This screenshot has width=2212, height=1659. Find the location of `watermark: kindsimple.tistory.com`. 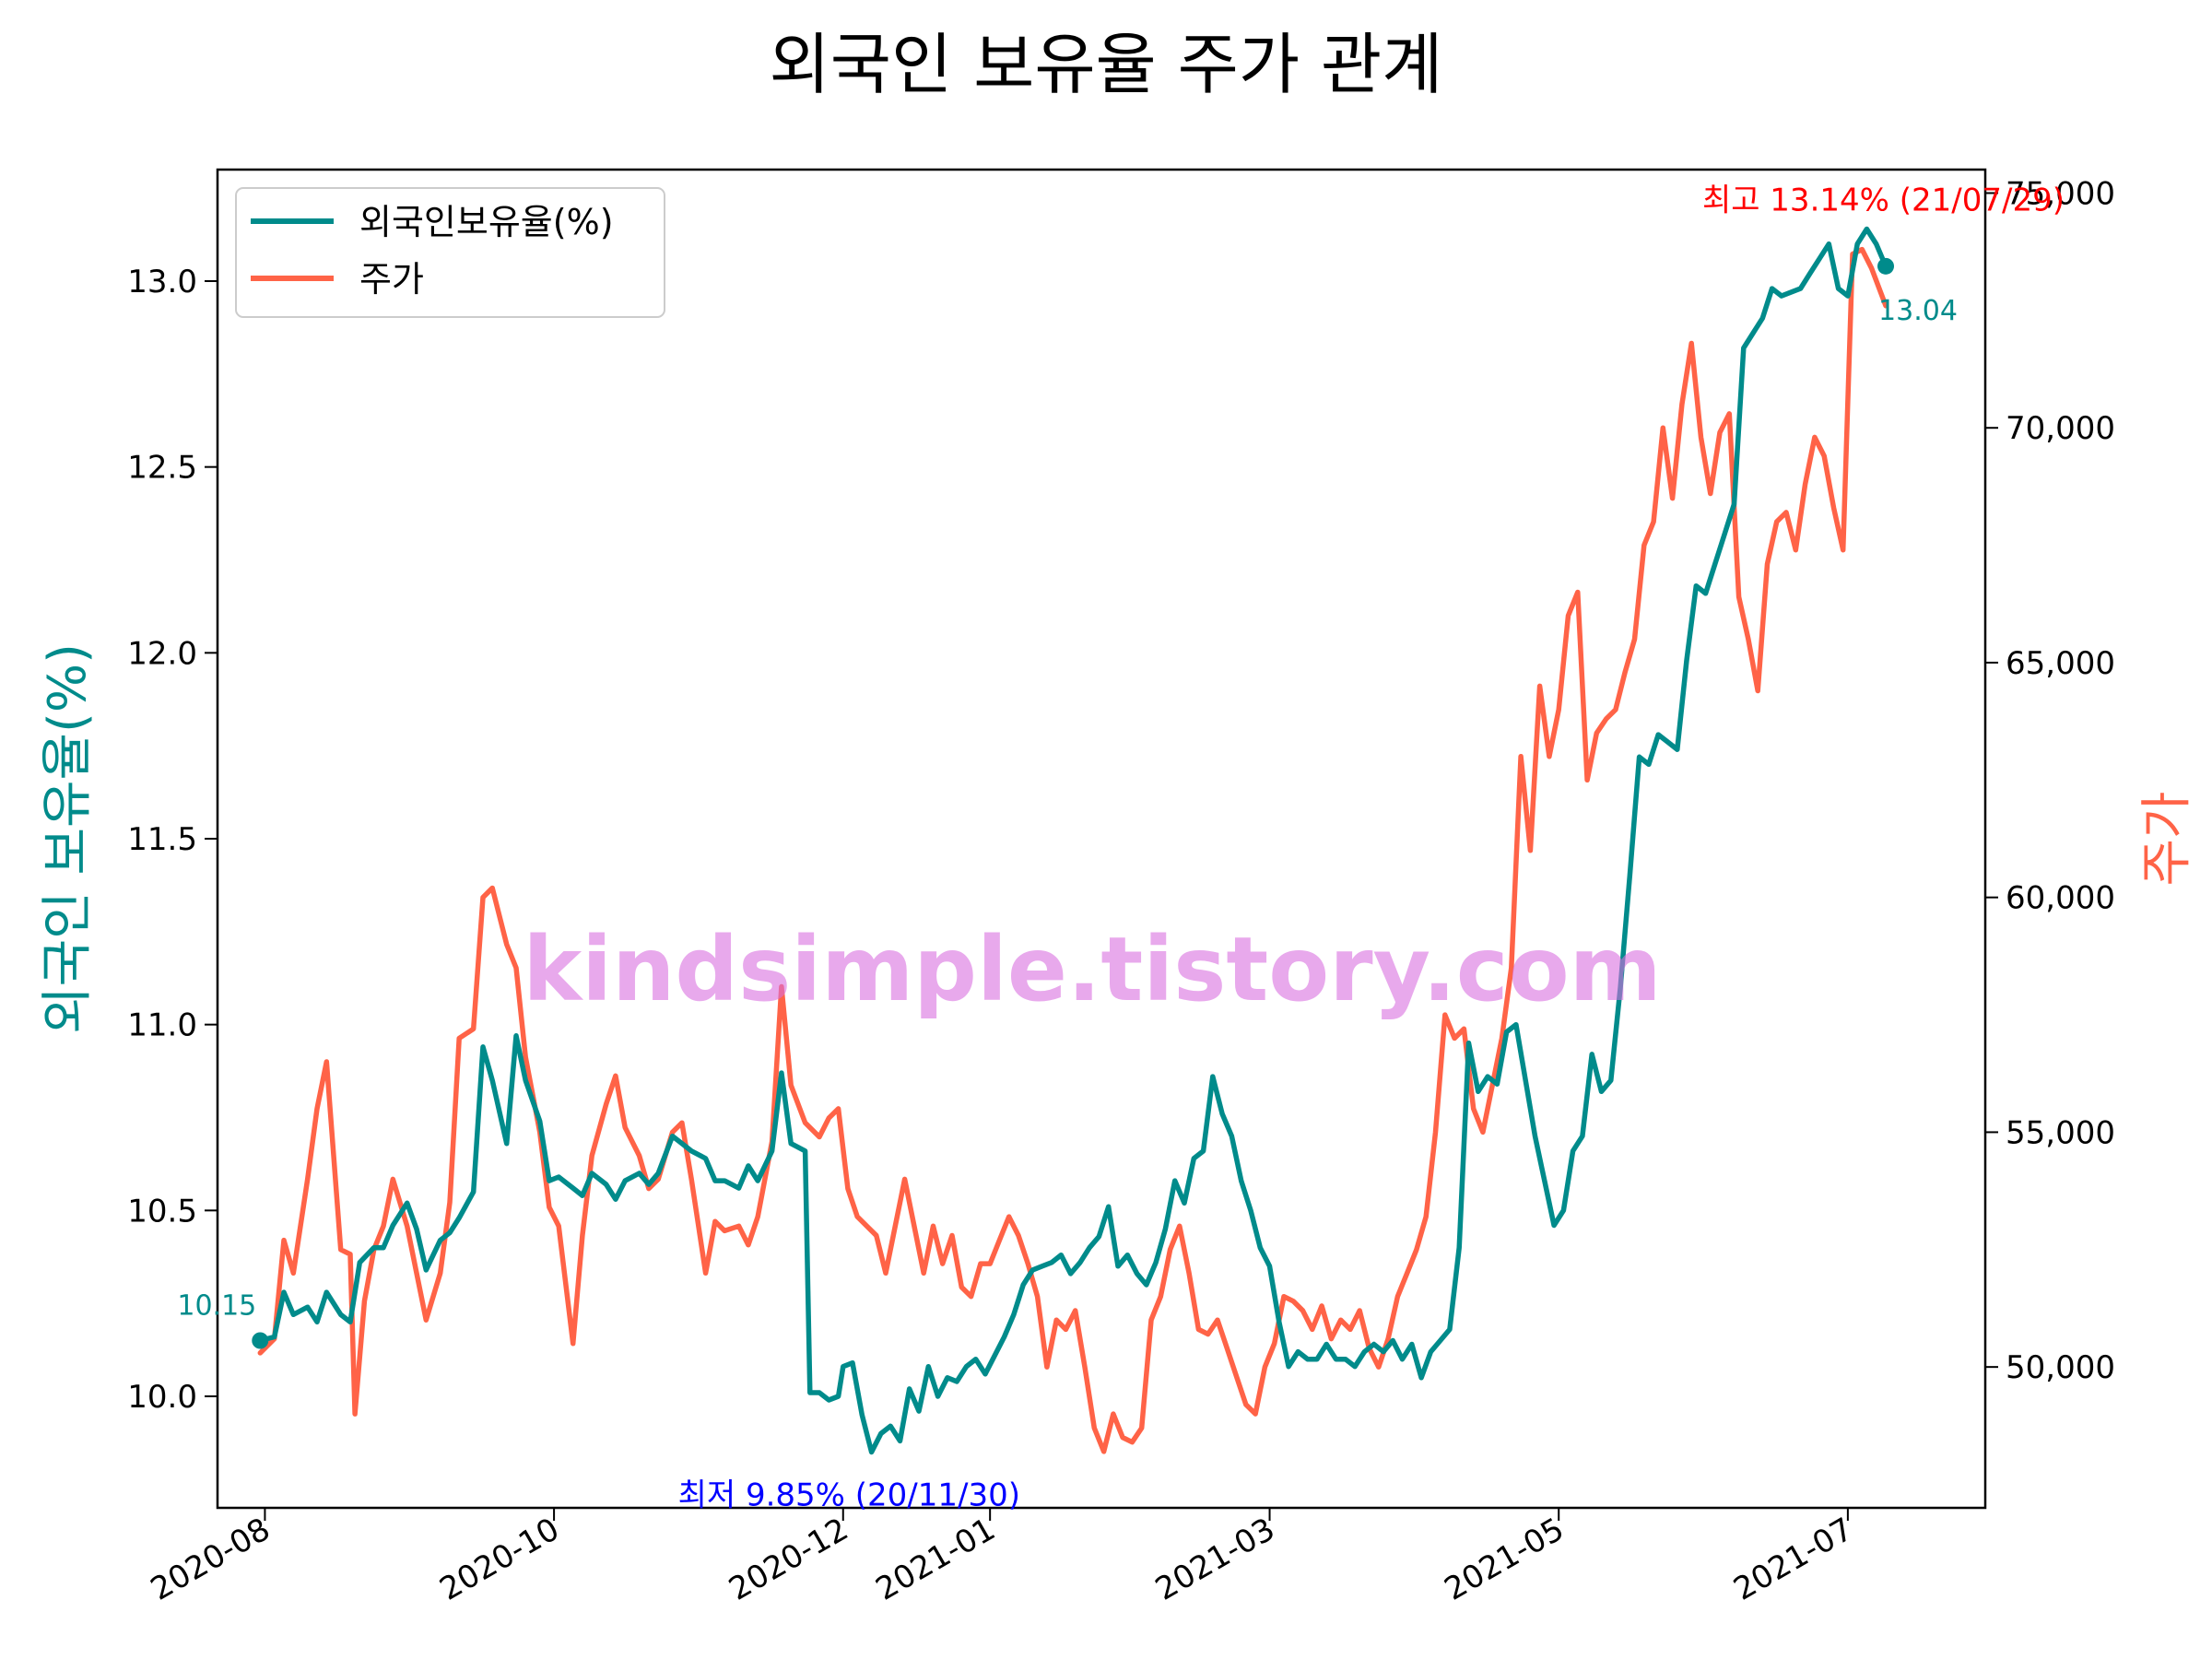

watermark: kindsimple.tistory.com is located at coordinates (1092, 969).